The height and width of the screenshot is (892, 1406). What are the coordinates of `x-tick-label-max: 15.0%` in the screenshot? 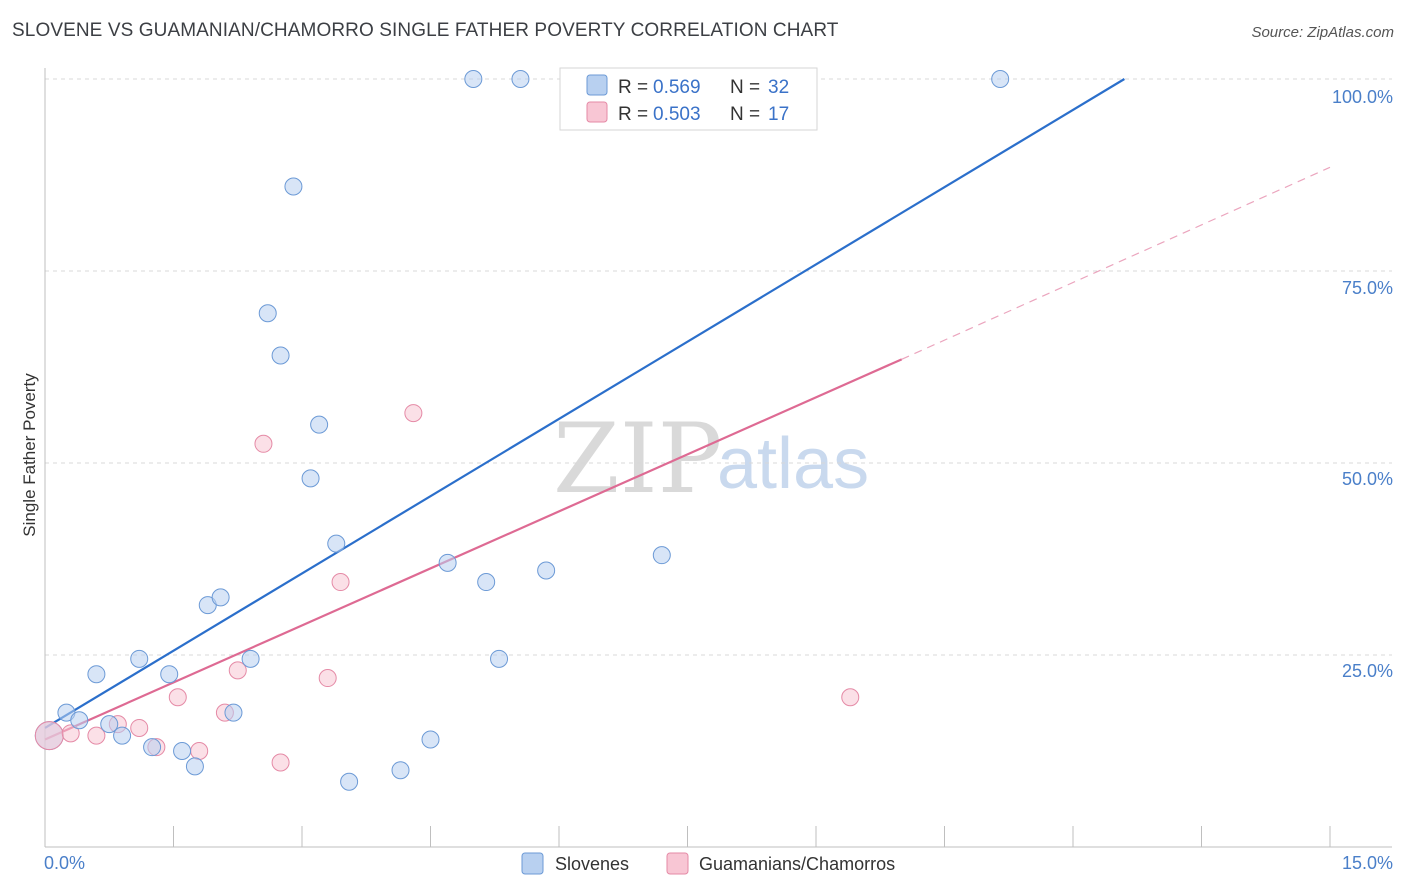 It's located at (1367, 863).